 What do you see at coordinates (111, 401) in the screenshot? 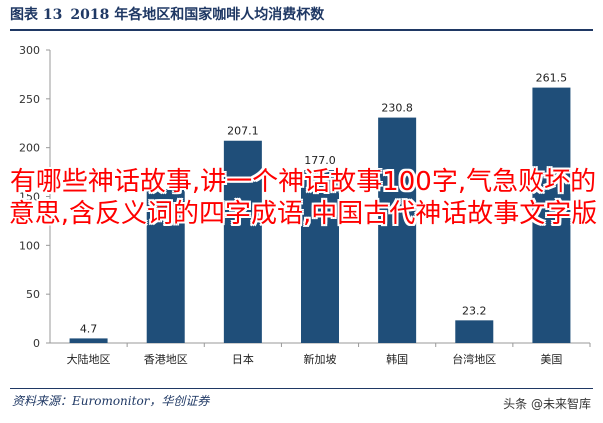
I see `source-note: 资料来源：Euromonitor，华创证券` at bounding box center [111, 401].